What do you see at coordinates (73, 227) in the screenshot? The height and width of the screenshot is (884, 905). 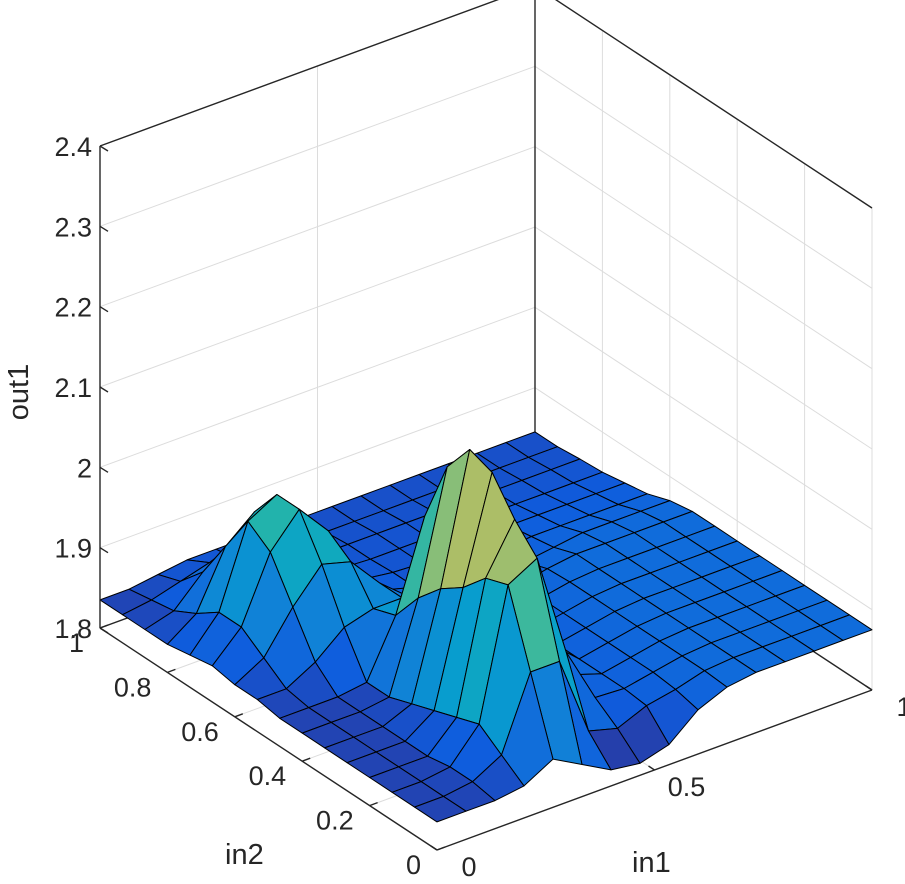 I see `z-tick-label-5: 2.3` at bounding box center [73, 227].